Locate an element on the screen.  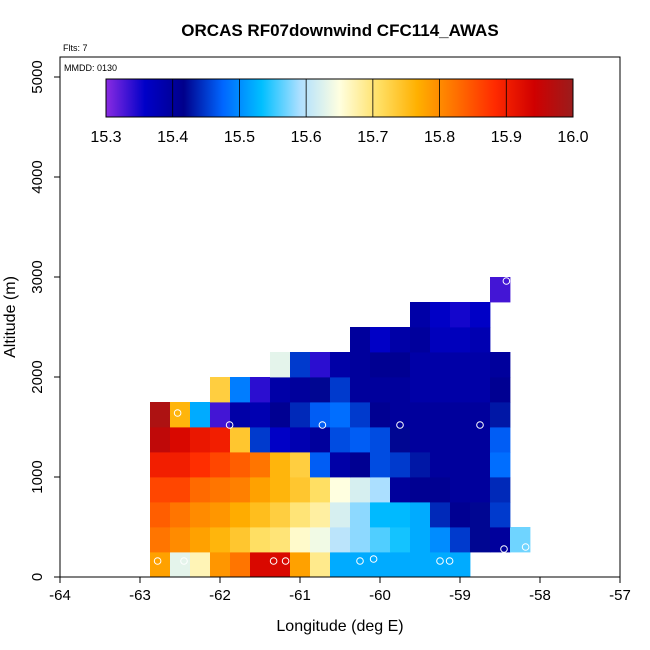
x-axis: -64 -63 -62 -61 -60 -59 -58 -57 is located at coordinates (340, 590).